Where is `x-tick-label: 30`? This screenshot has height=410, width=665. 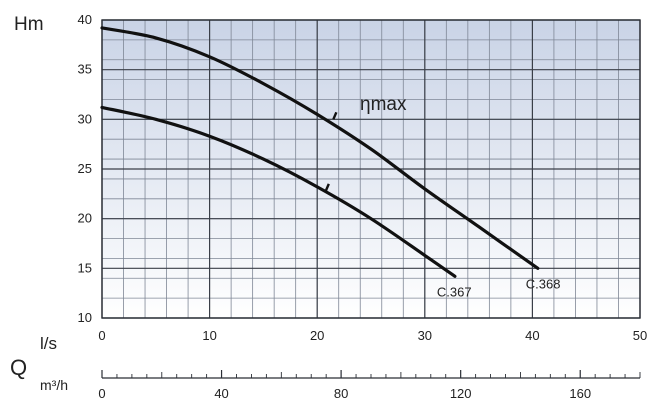
x-tick-label: 30 is located at coordinates (425, 335).